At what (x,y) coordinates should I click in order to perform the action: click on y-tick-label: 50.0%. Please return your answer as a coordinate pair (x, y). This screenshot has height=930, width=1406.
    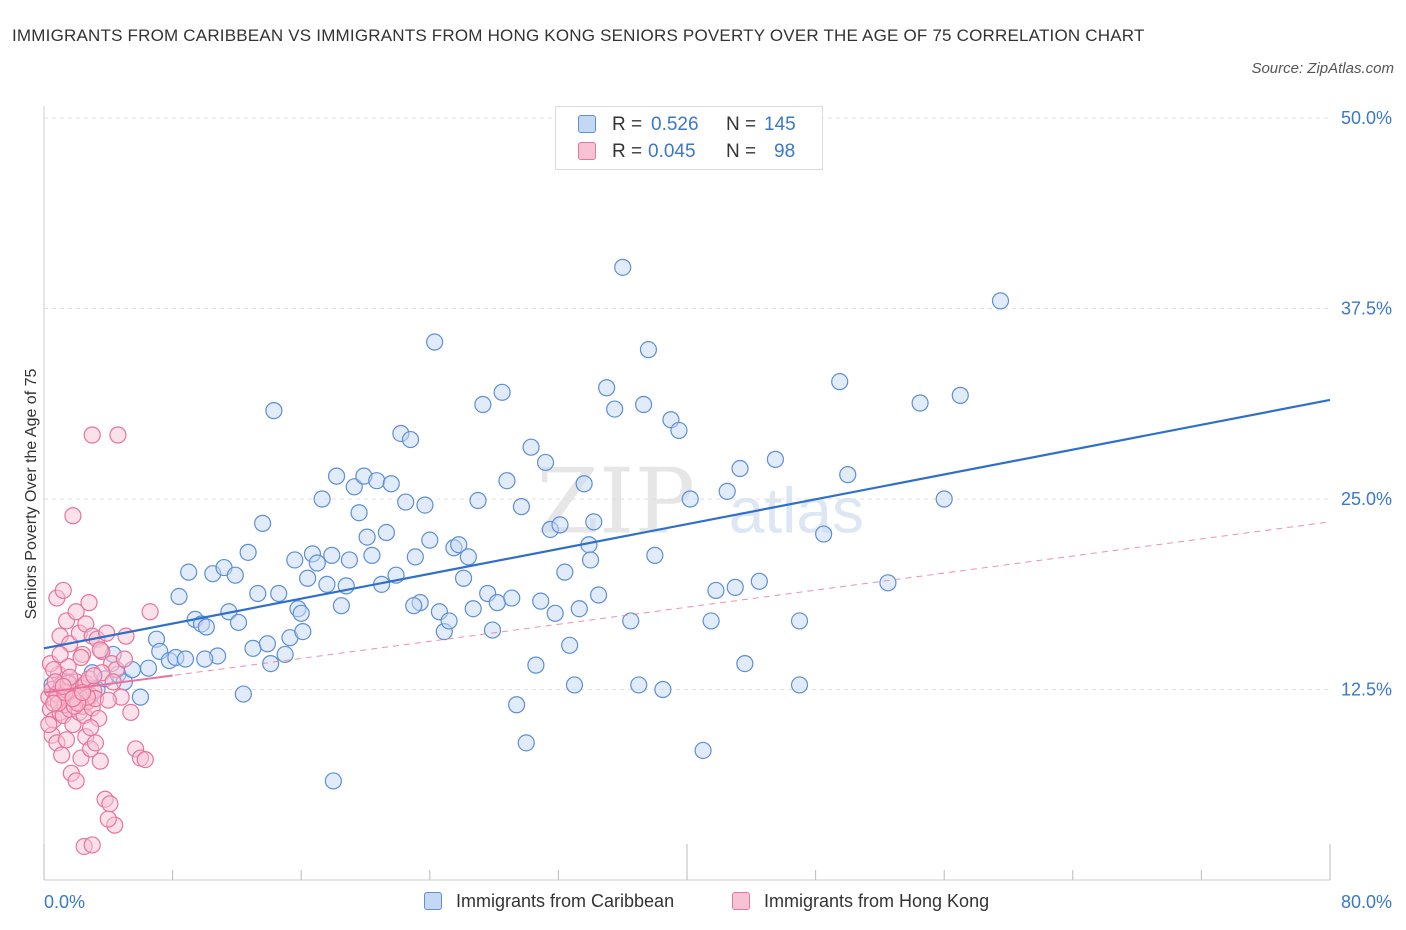
    Looking at the image, I should click on (1366, 118).